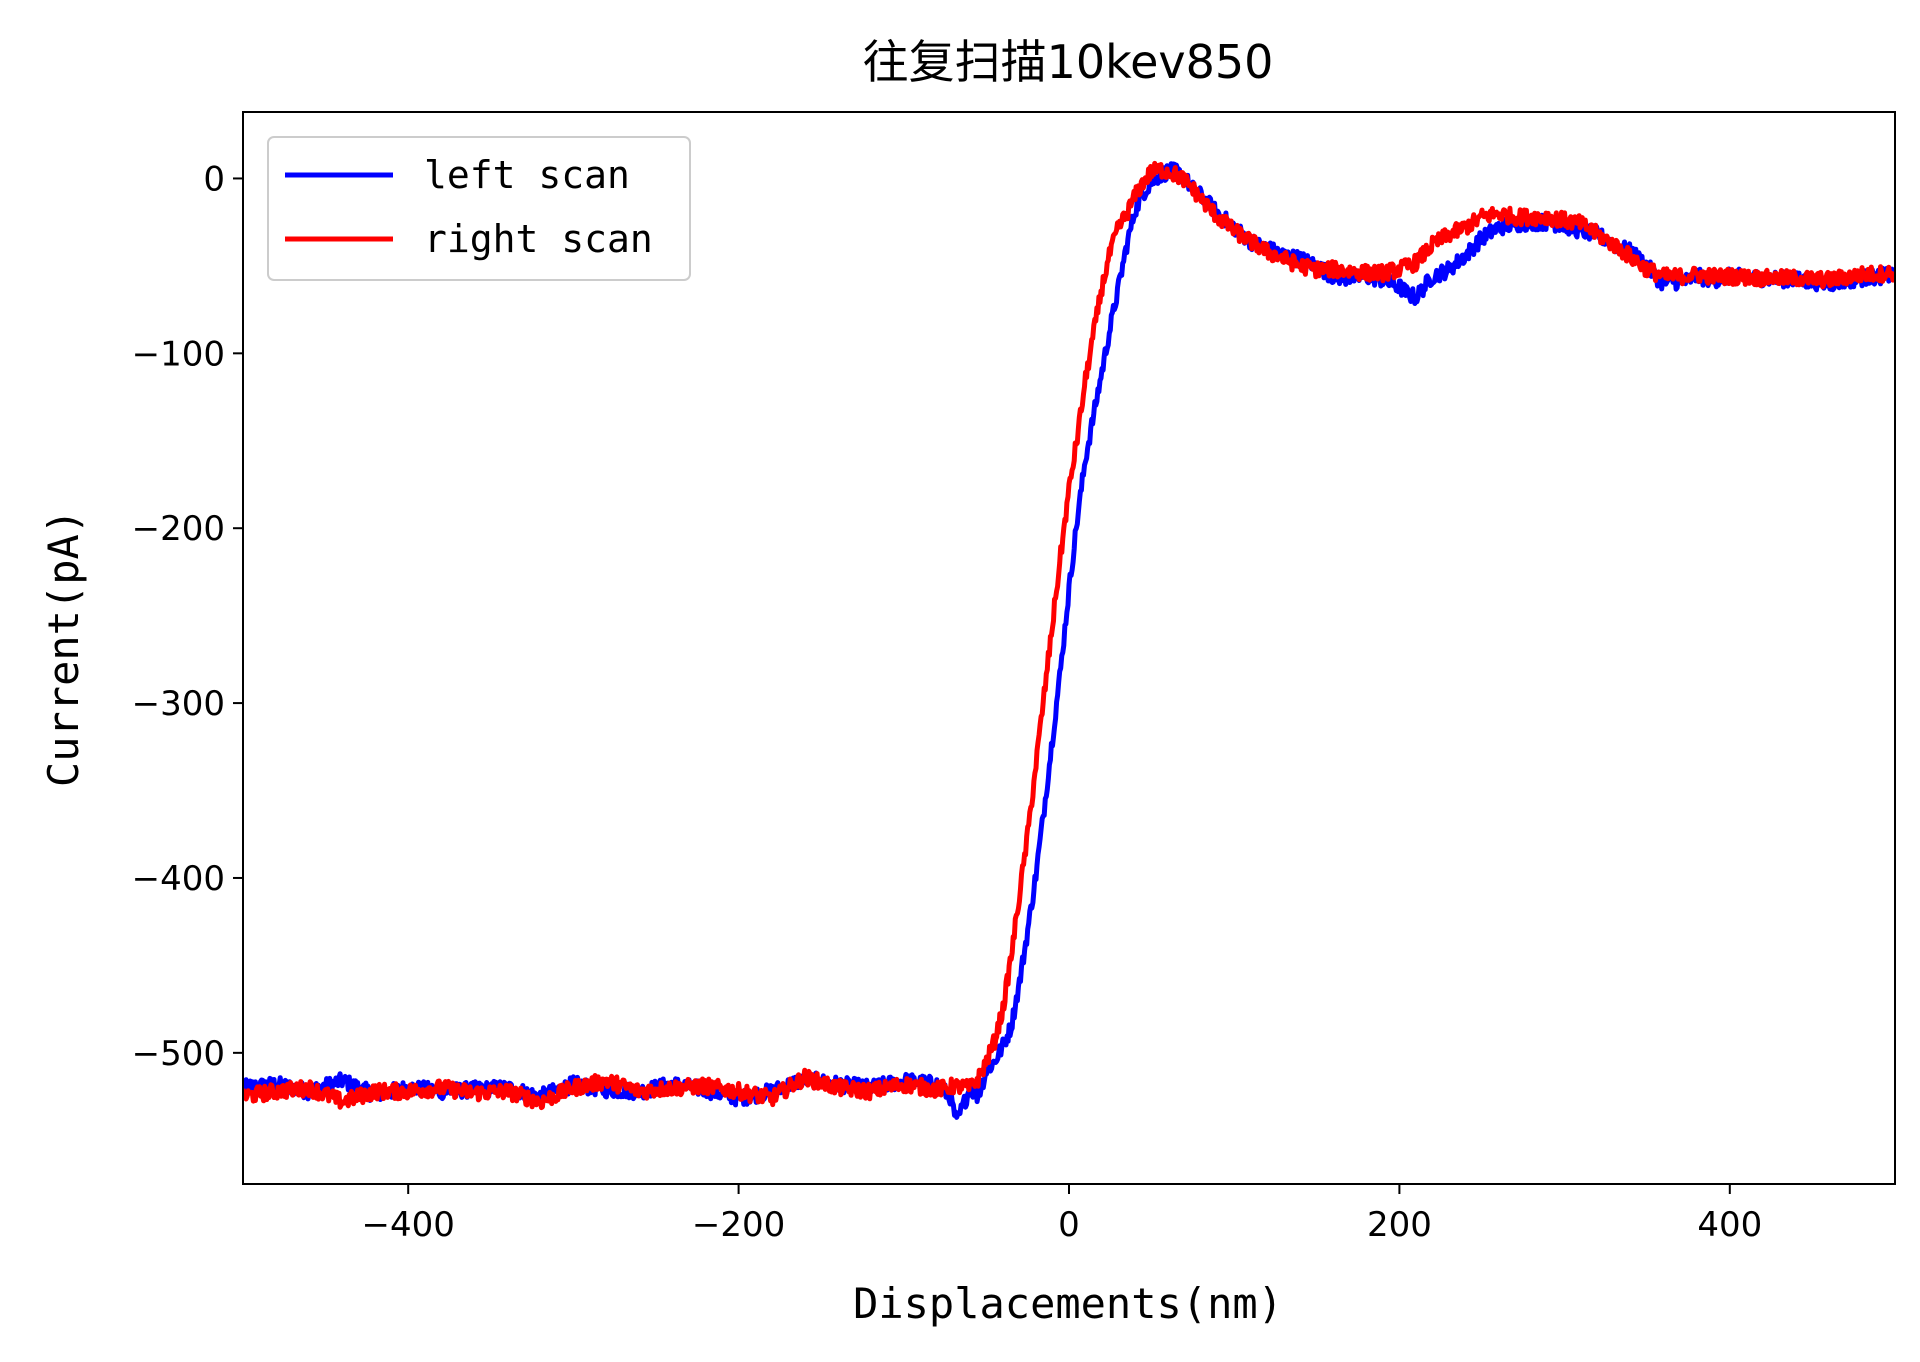  Describe the element at coordinates (178, 879) in the screenshot. I see `y-tick-label: −400` at that location.